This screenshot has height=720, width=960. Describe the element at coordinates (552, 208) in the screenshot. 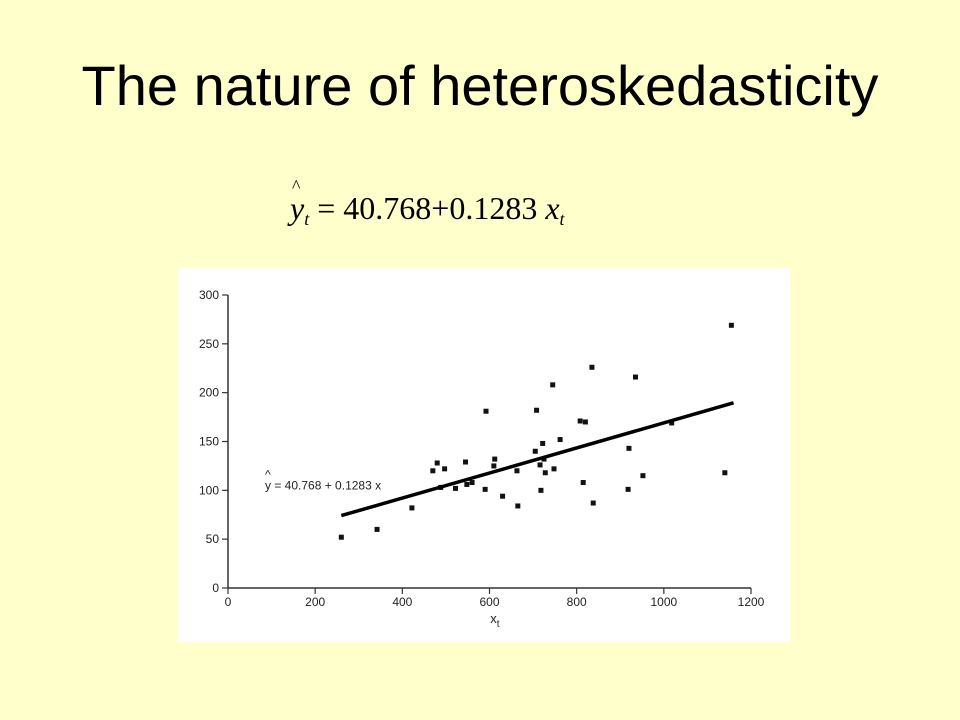

I see `equation-rhs-var: x` at that location.